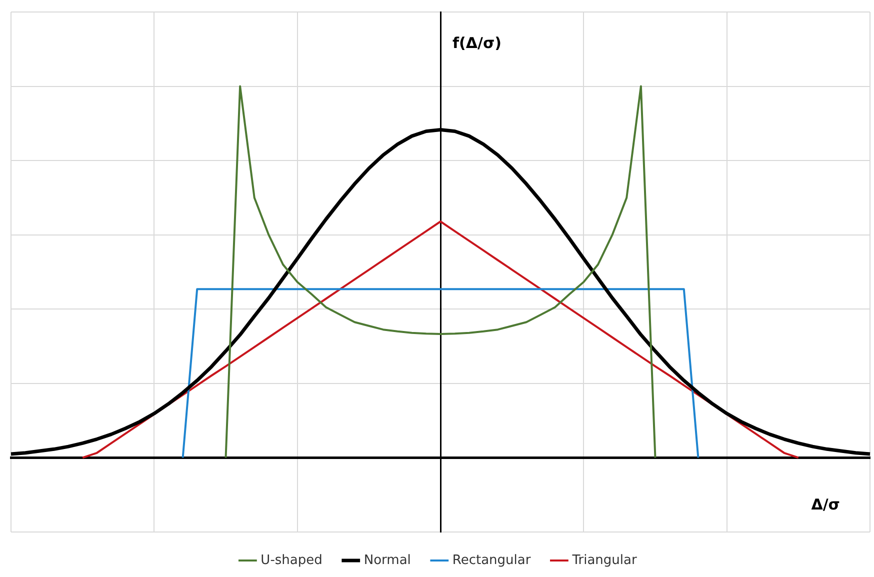 Image resolution: width=874 pixels, height=577 pixels. I want to click on legend-label: Rectangular, so click(492, 560).